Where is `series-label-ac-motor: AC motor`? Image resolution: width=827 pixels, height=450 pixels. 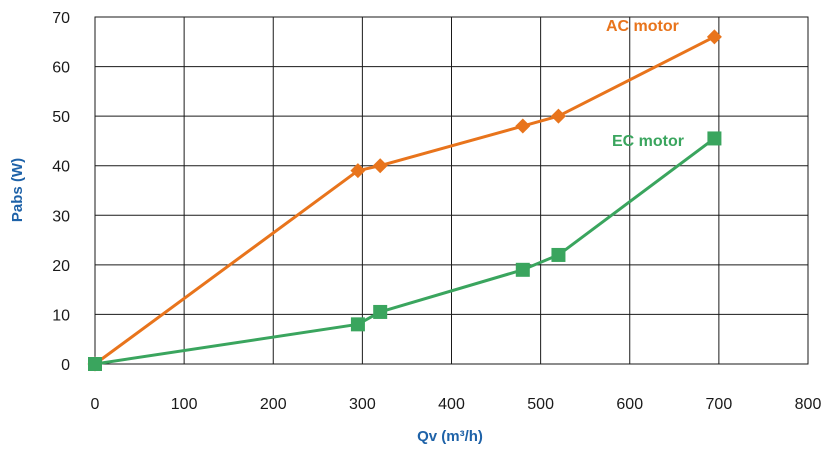
series-label-ac-motor: AC motor is located at coordinates (642, 26).